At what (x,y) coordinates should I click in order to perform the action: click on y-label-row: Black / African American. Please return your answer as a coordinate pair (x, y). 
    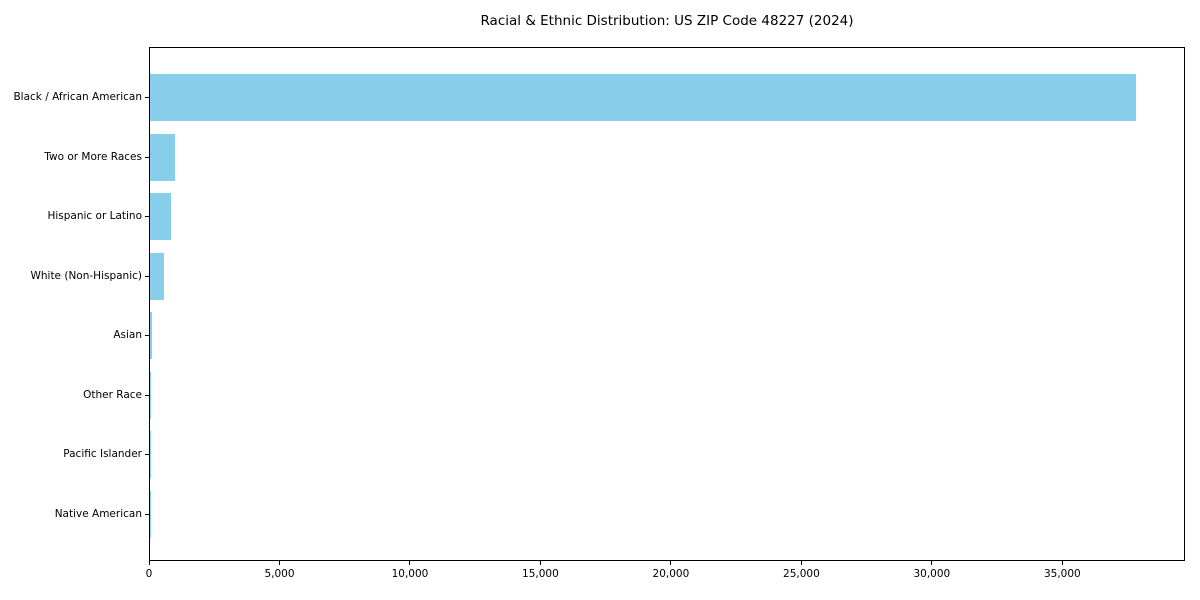
    Looking at the image, I should click on (74, 98).